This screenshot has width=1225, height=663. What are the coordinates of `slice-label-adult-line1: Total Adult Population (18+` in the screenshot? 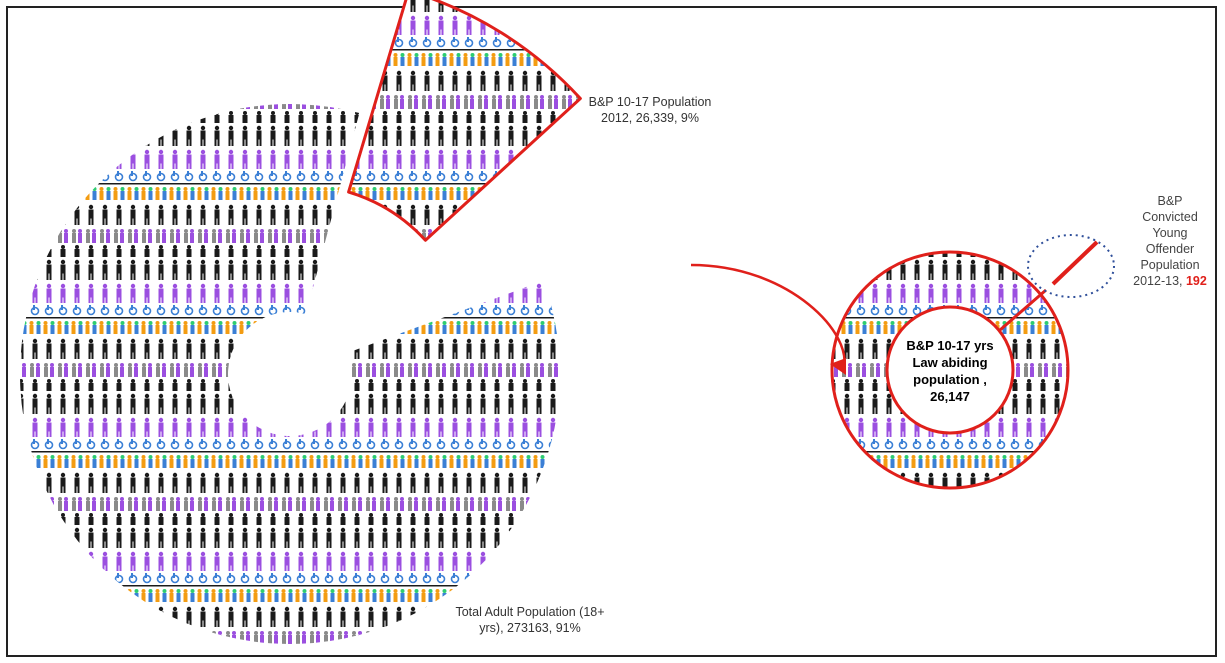 It's located at (530, 612).